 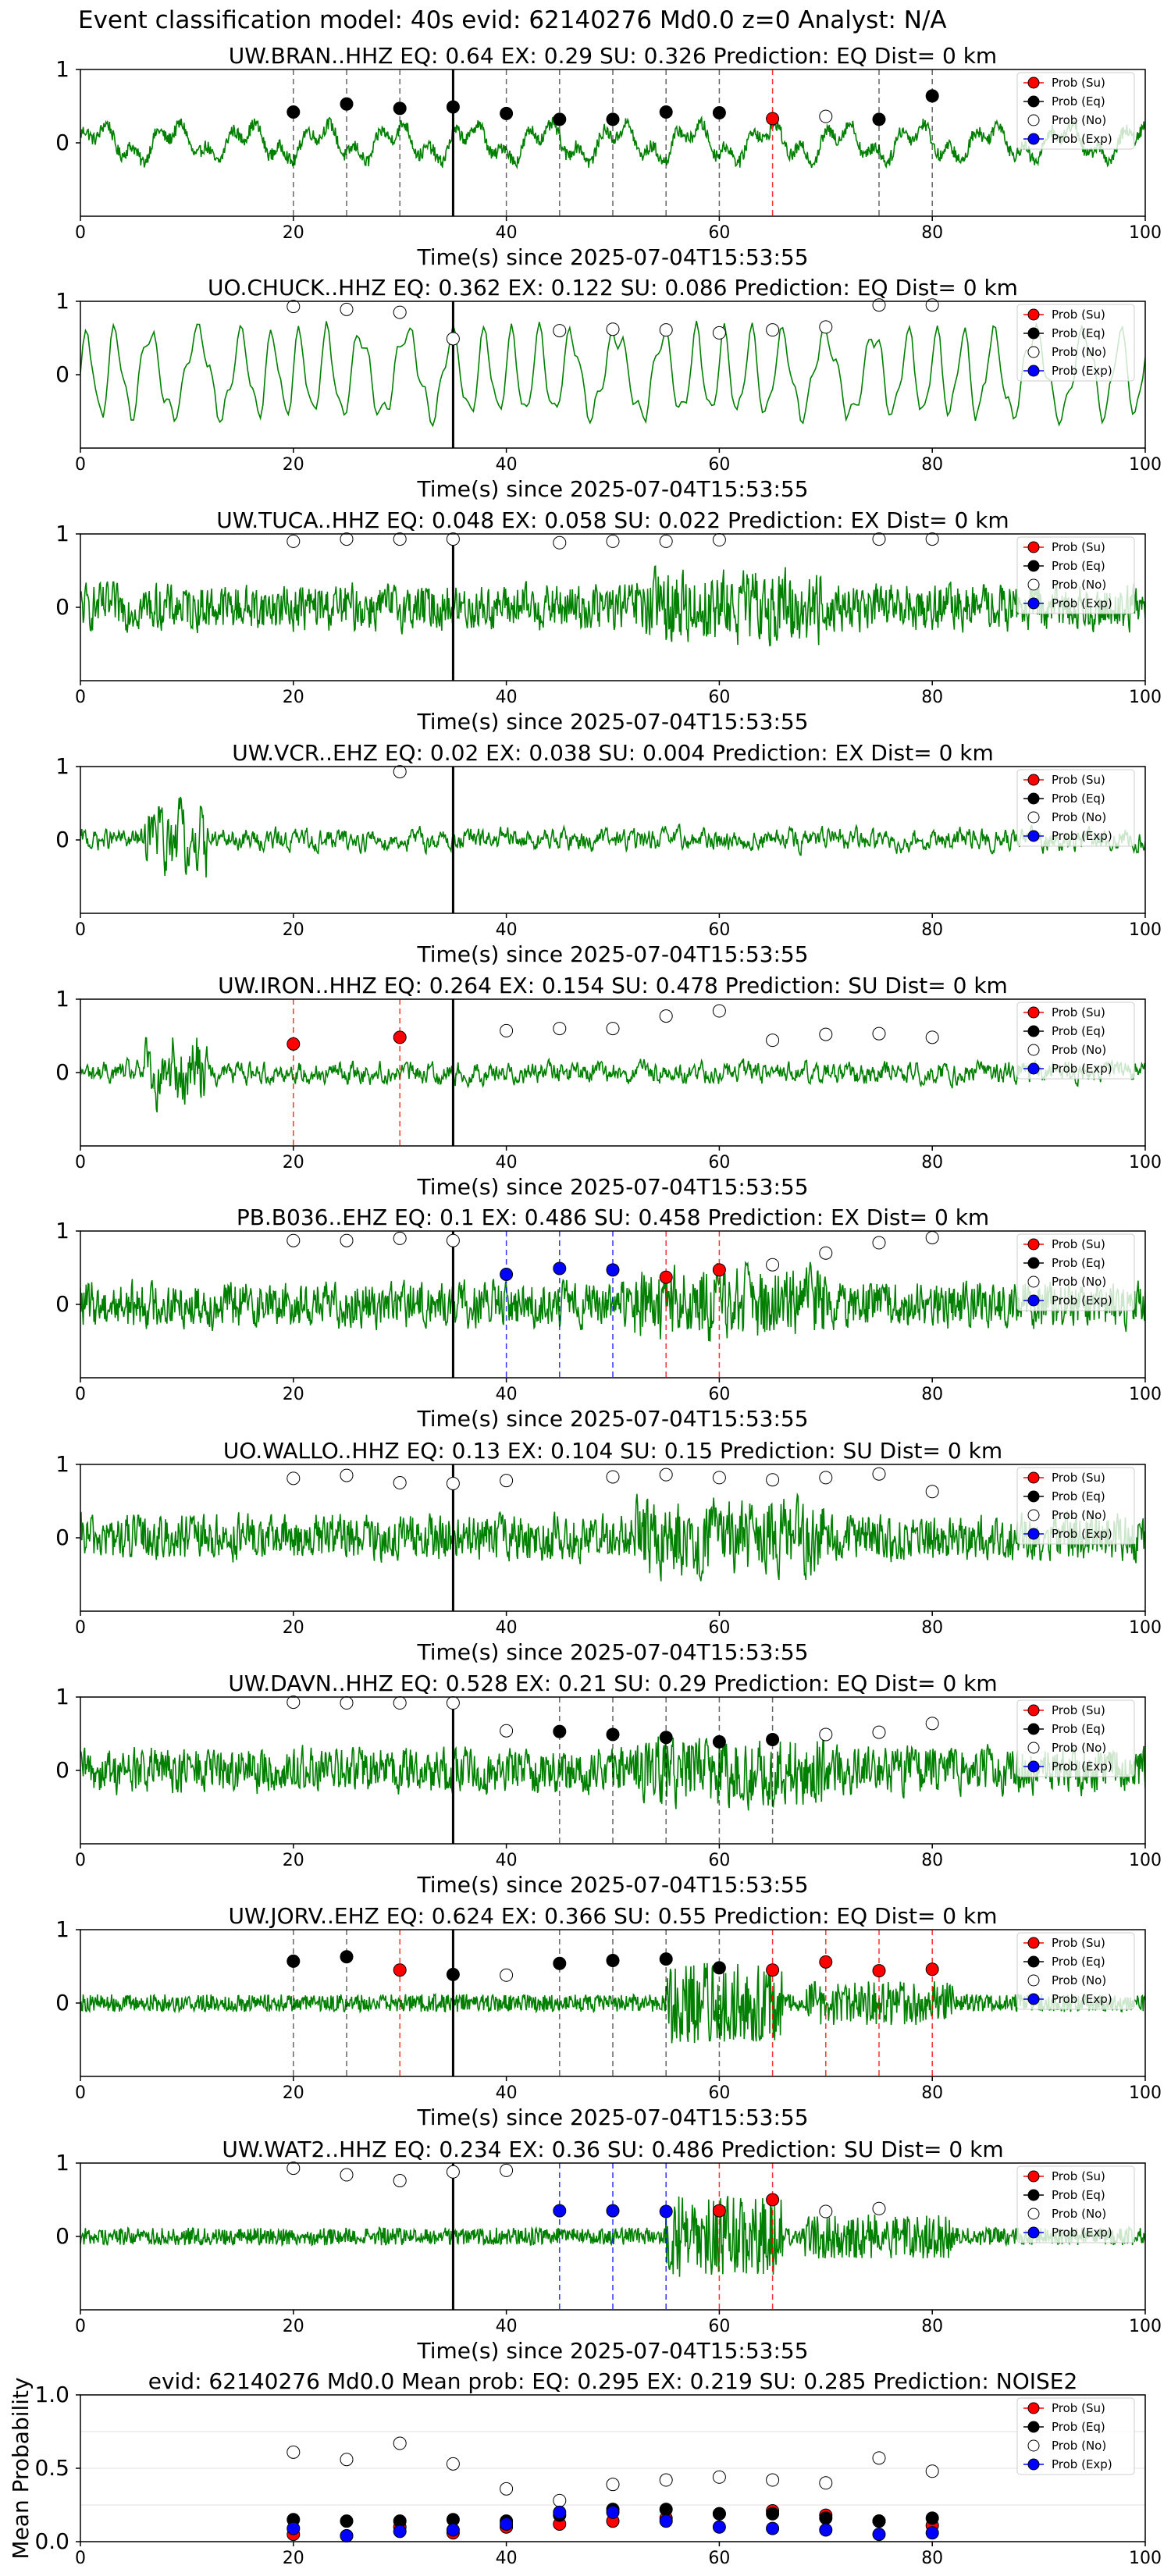 I want to click on legend-label-su: Prob (Su), so click(x=1078, y=1710).